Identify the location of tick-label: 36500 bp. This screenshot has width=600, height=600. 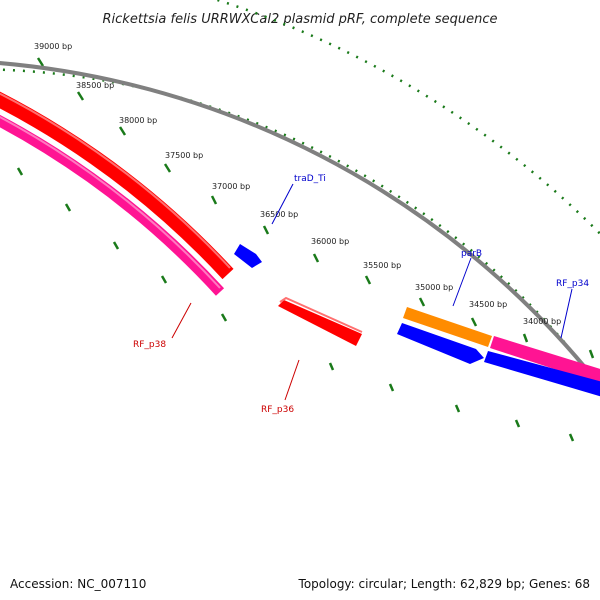
(279, 214).